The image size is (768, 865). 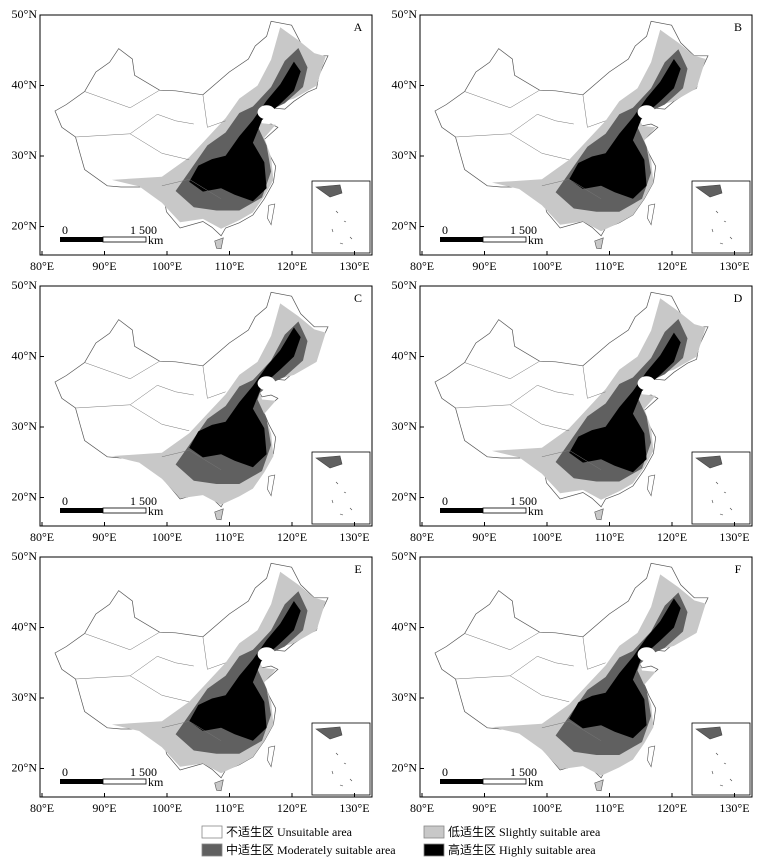 What do you see at coordinates (738, 569) in the screenshot?
I see `panel-label: F` at bounding box center [738, 569].